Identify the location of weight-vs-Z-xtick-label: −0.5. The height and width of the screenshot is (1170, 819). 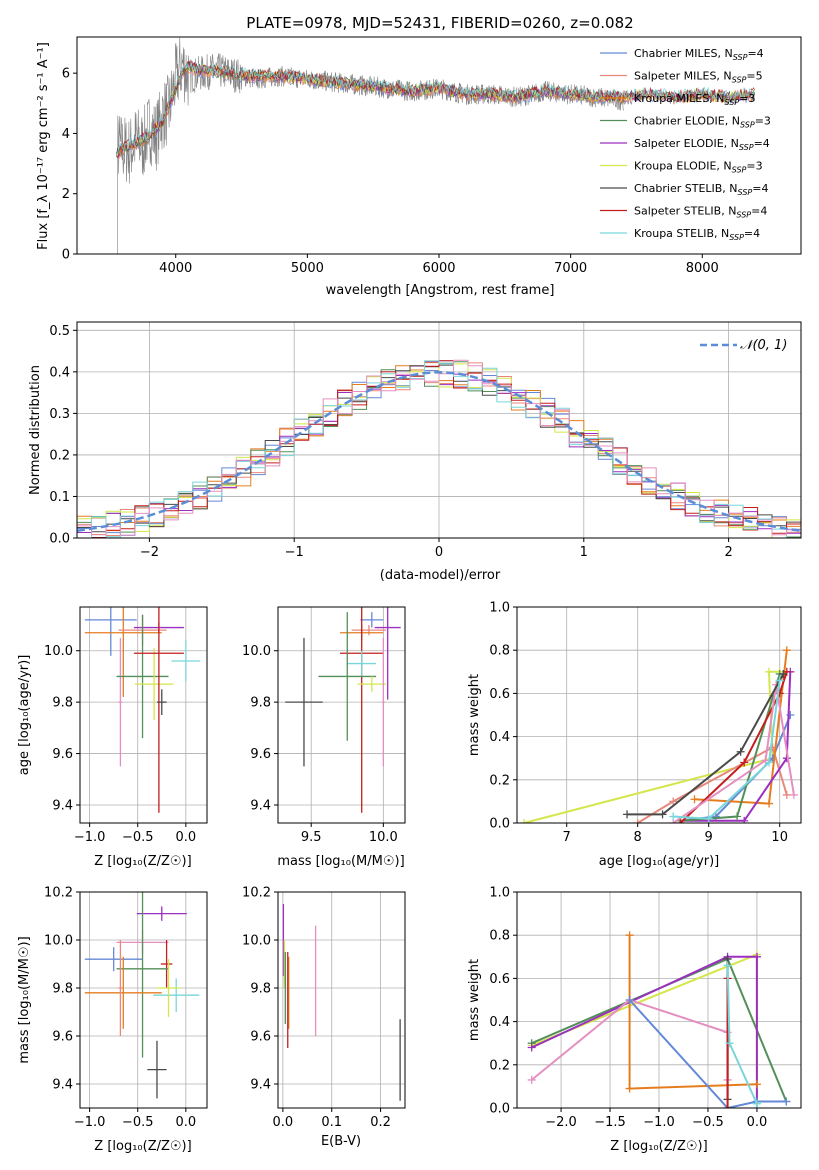
(708, 1122).